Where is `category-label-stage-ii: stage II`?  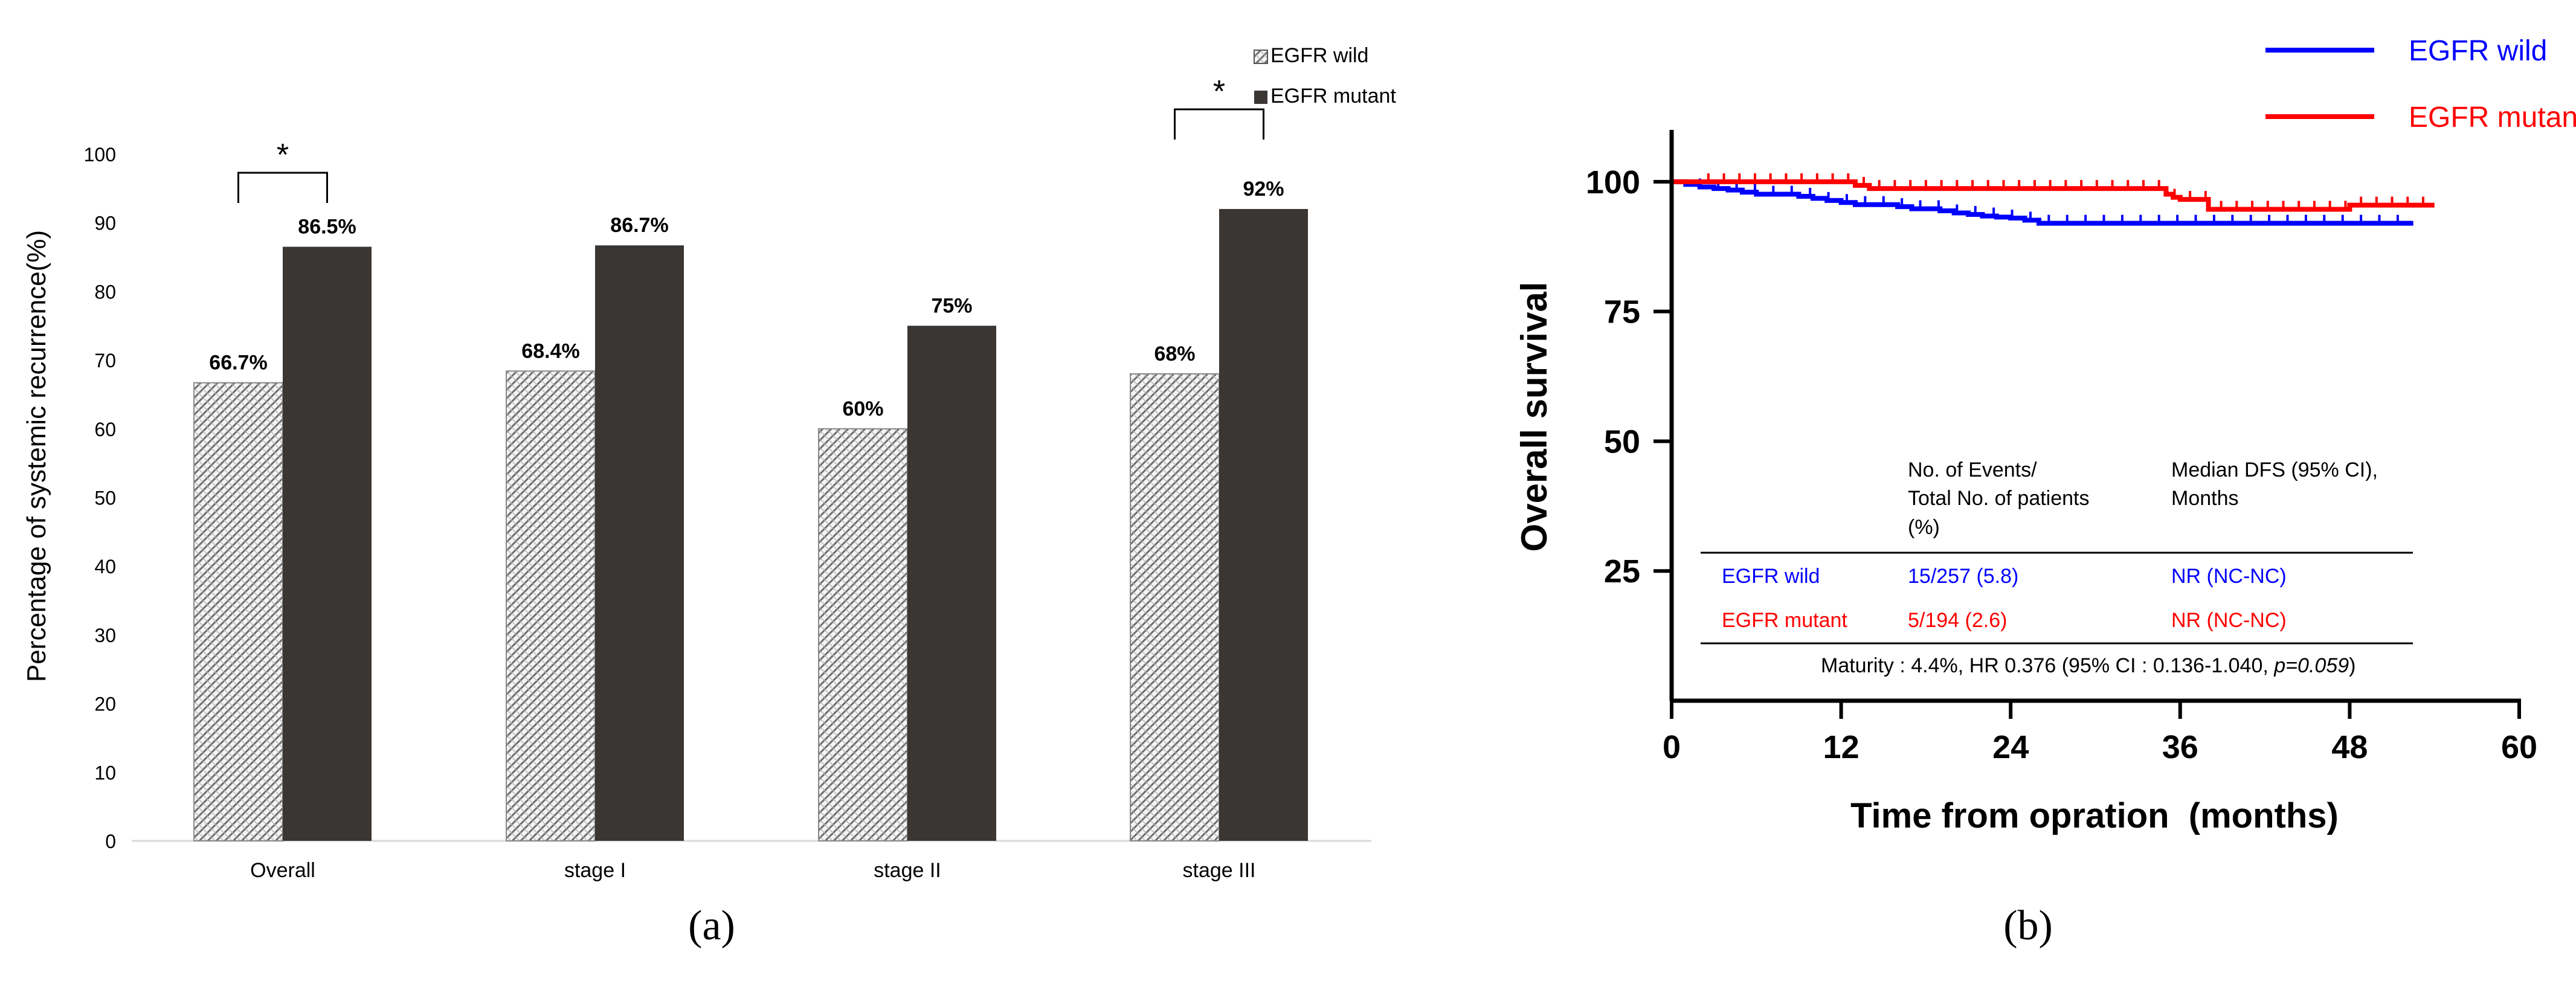
category-label-stage-ii: stage II is located at coordinates (908, 870).